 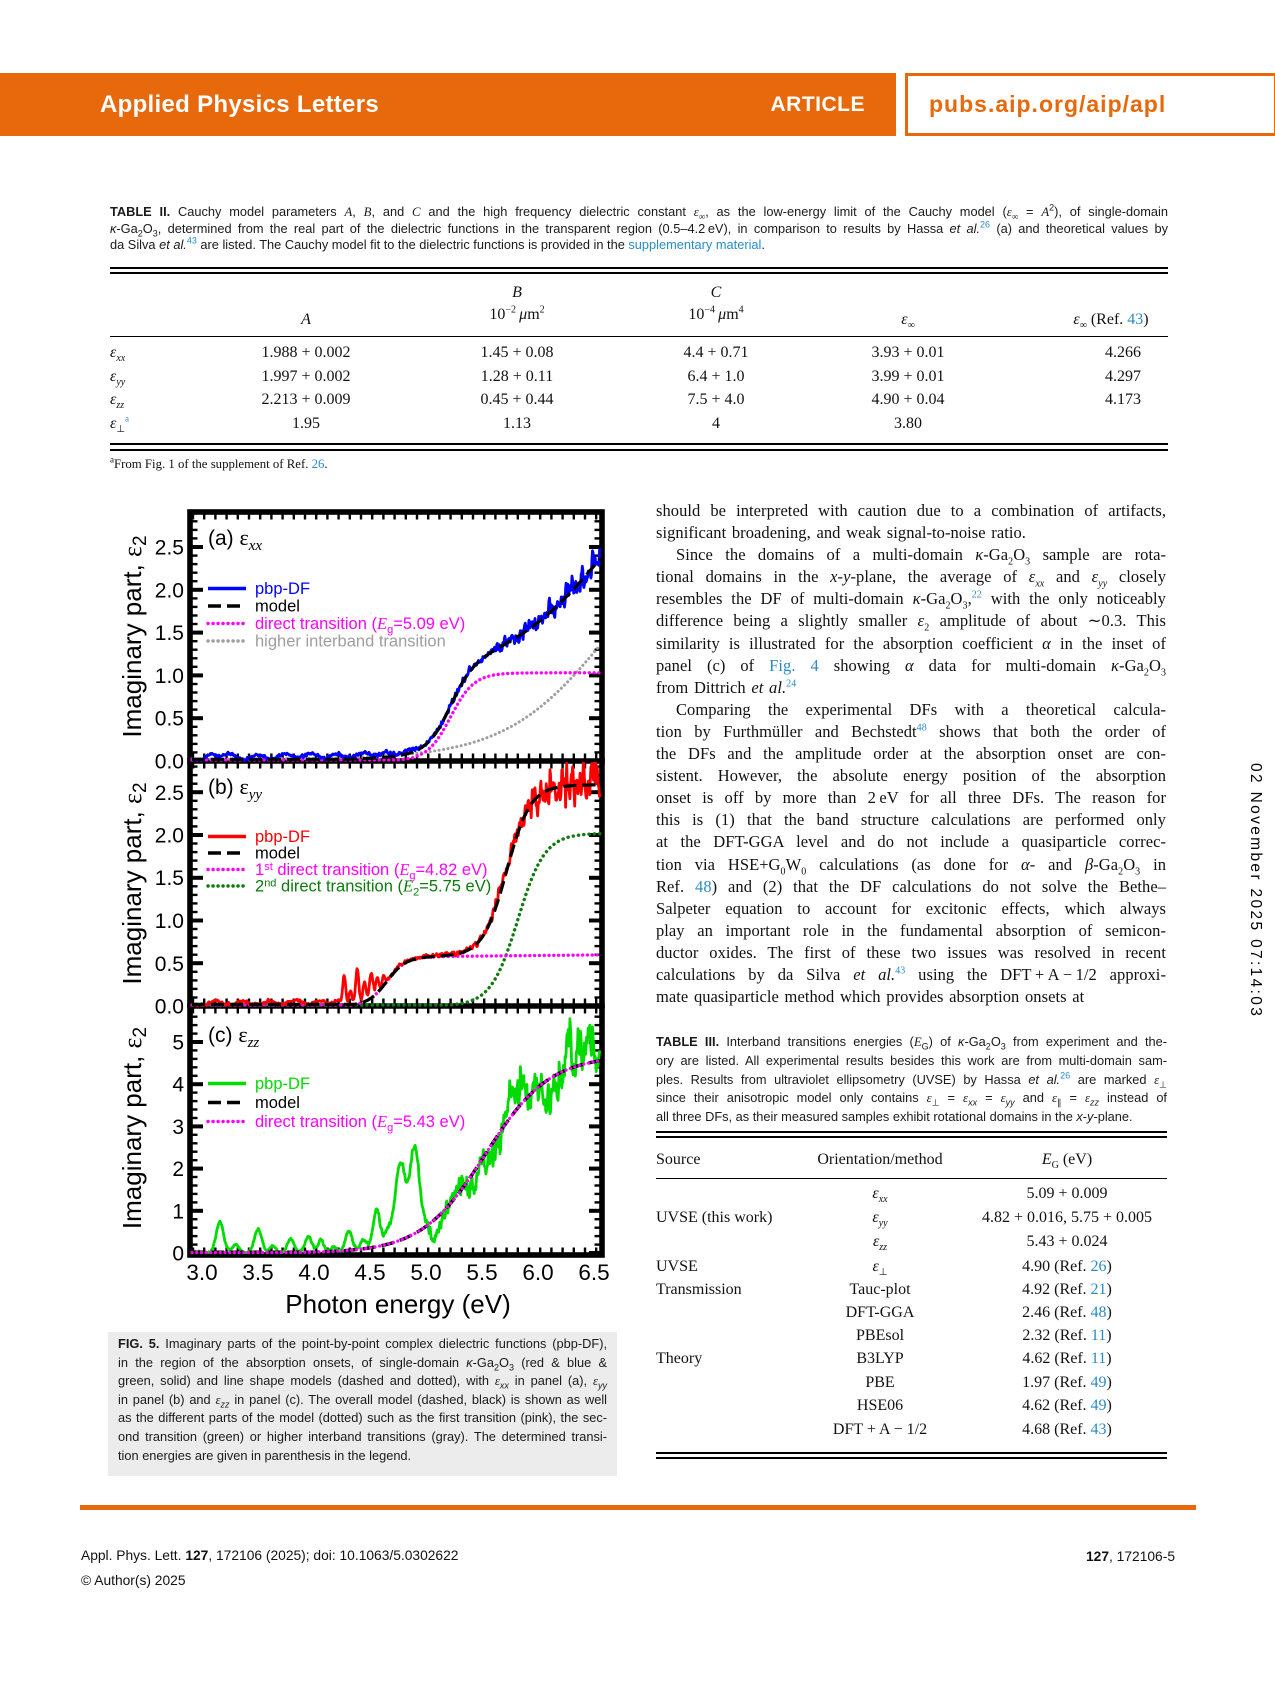 I want to click on svg-text: 3, so click(x=178, y=1127).